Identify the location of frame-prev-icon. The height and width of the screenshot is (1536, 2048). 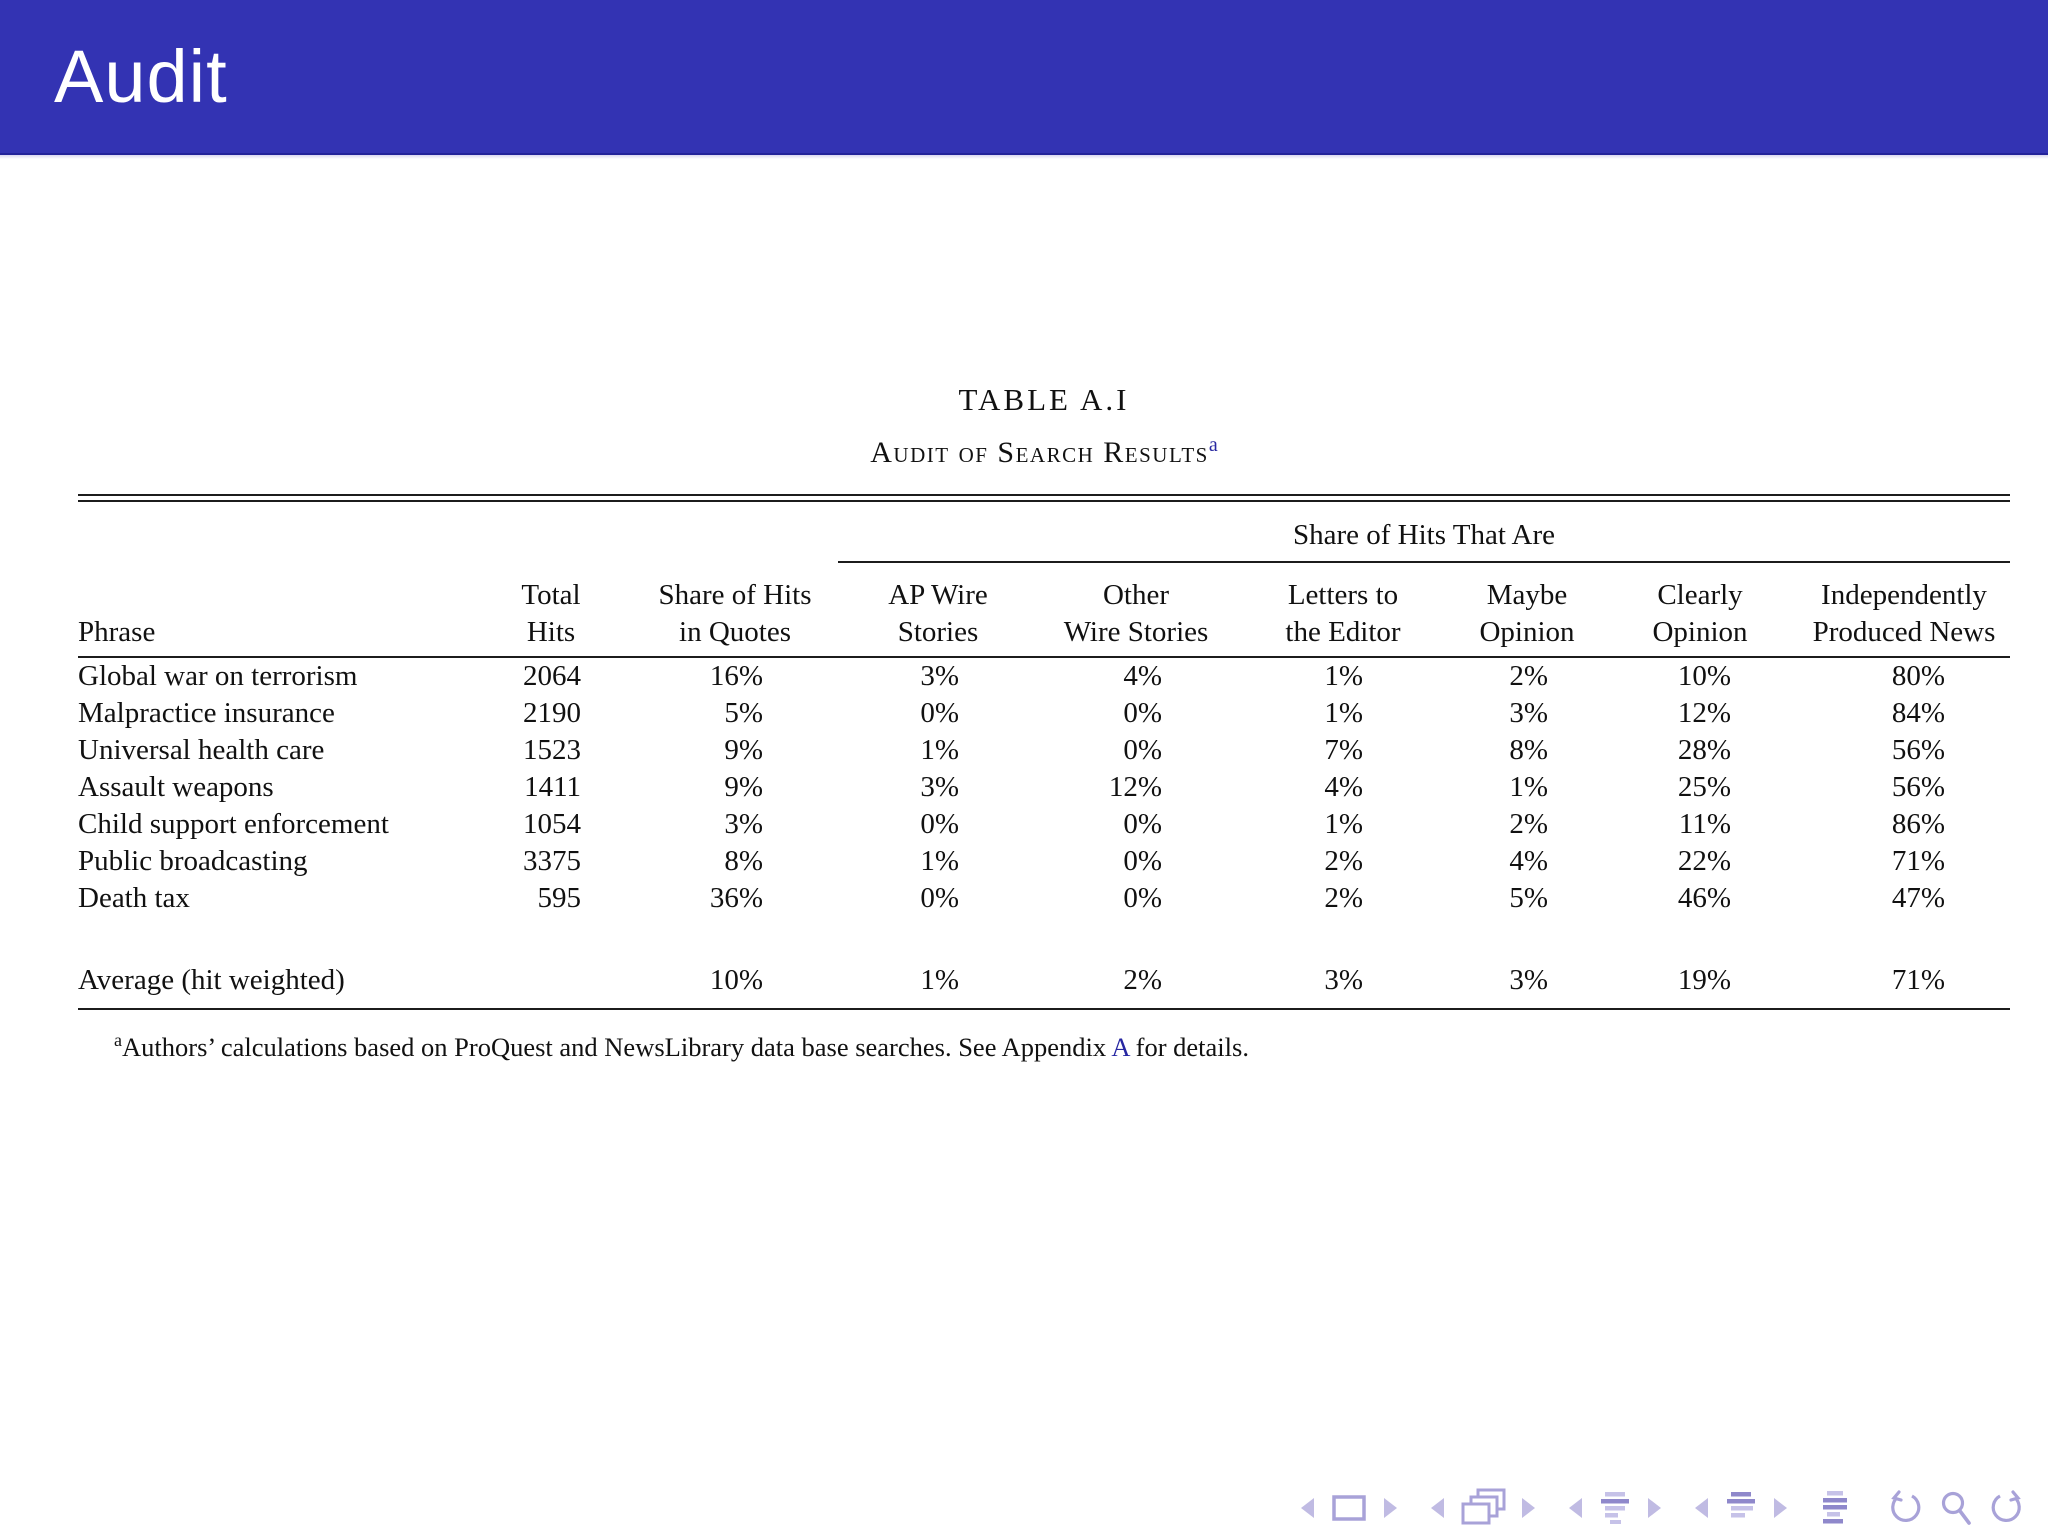
(1437, 1508).